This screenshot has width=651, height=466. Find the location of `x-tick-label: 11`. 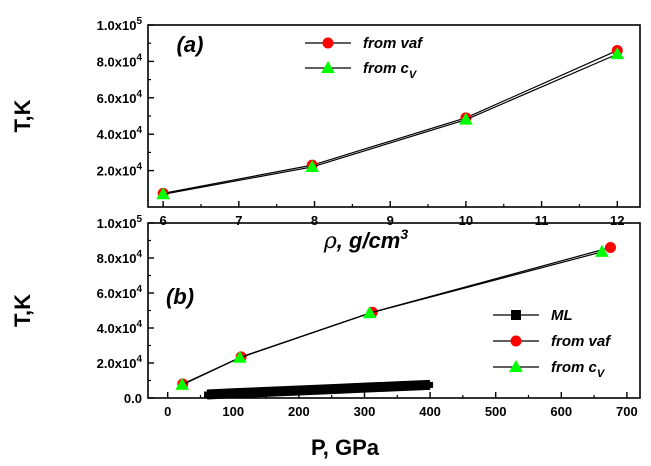

x-tick-label: 11 is located at coordinates (542, 220).